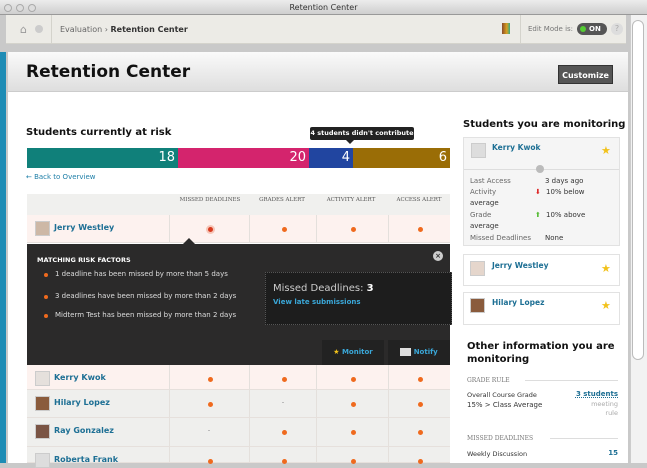 Image resolution: width=647 pixels, height=468 pixels. I want to click on rule-students-link: 3 students, so click(596, 394).